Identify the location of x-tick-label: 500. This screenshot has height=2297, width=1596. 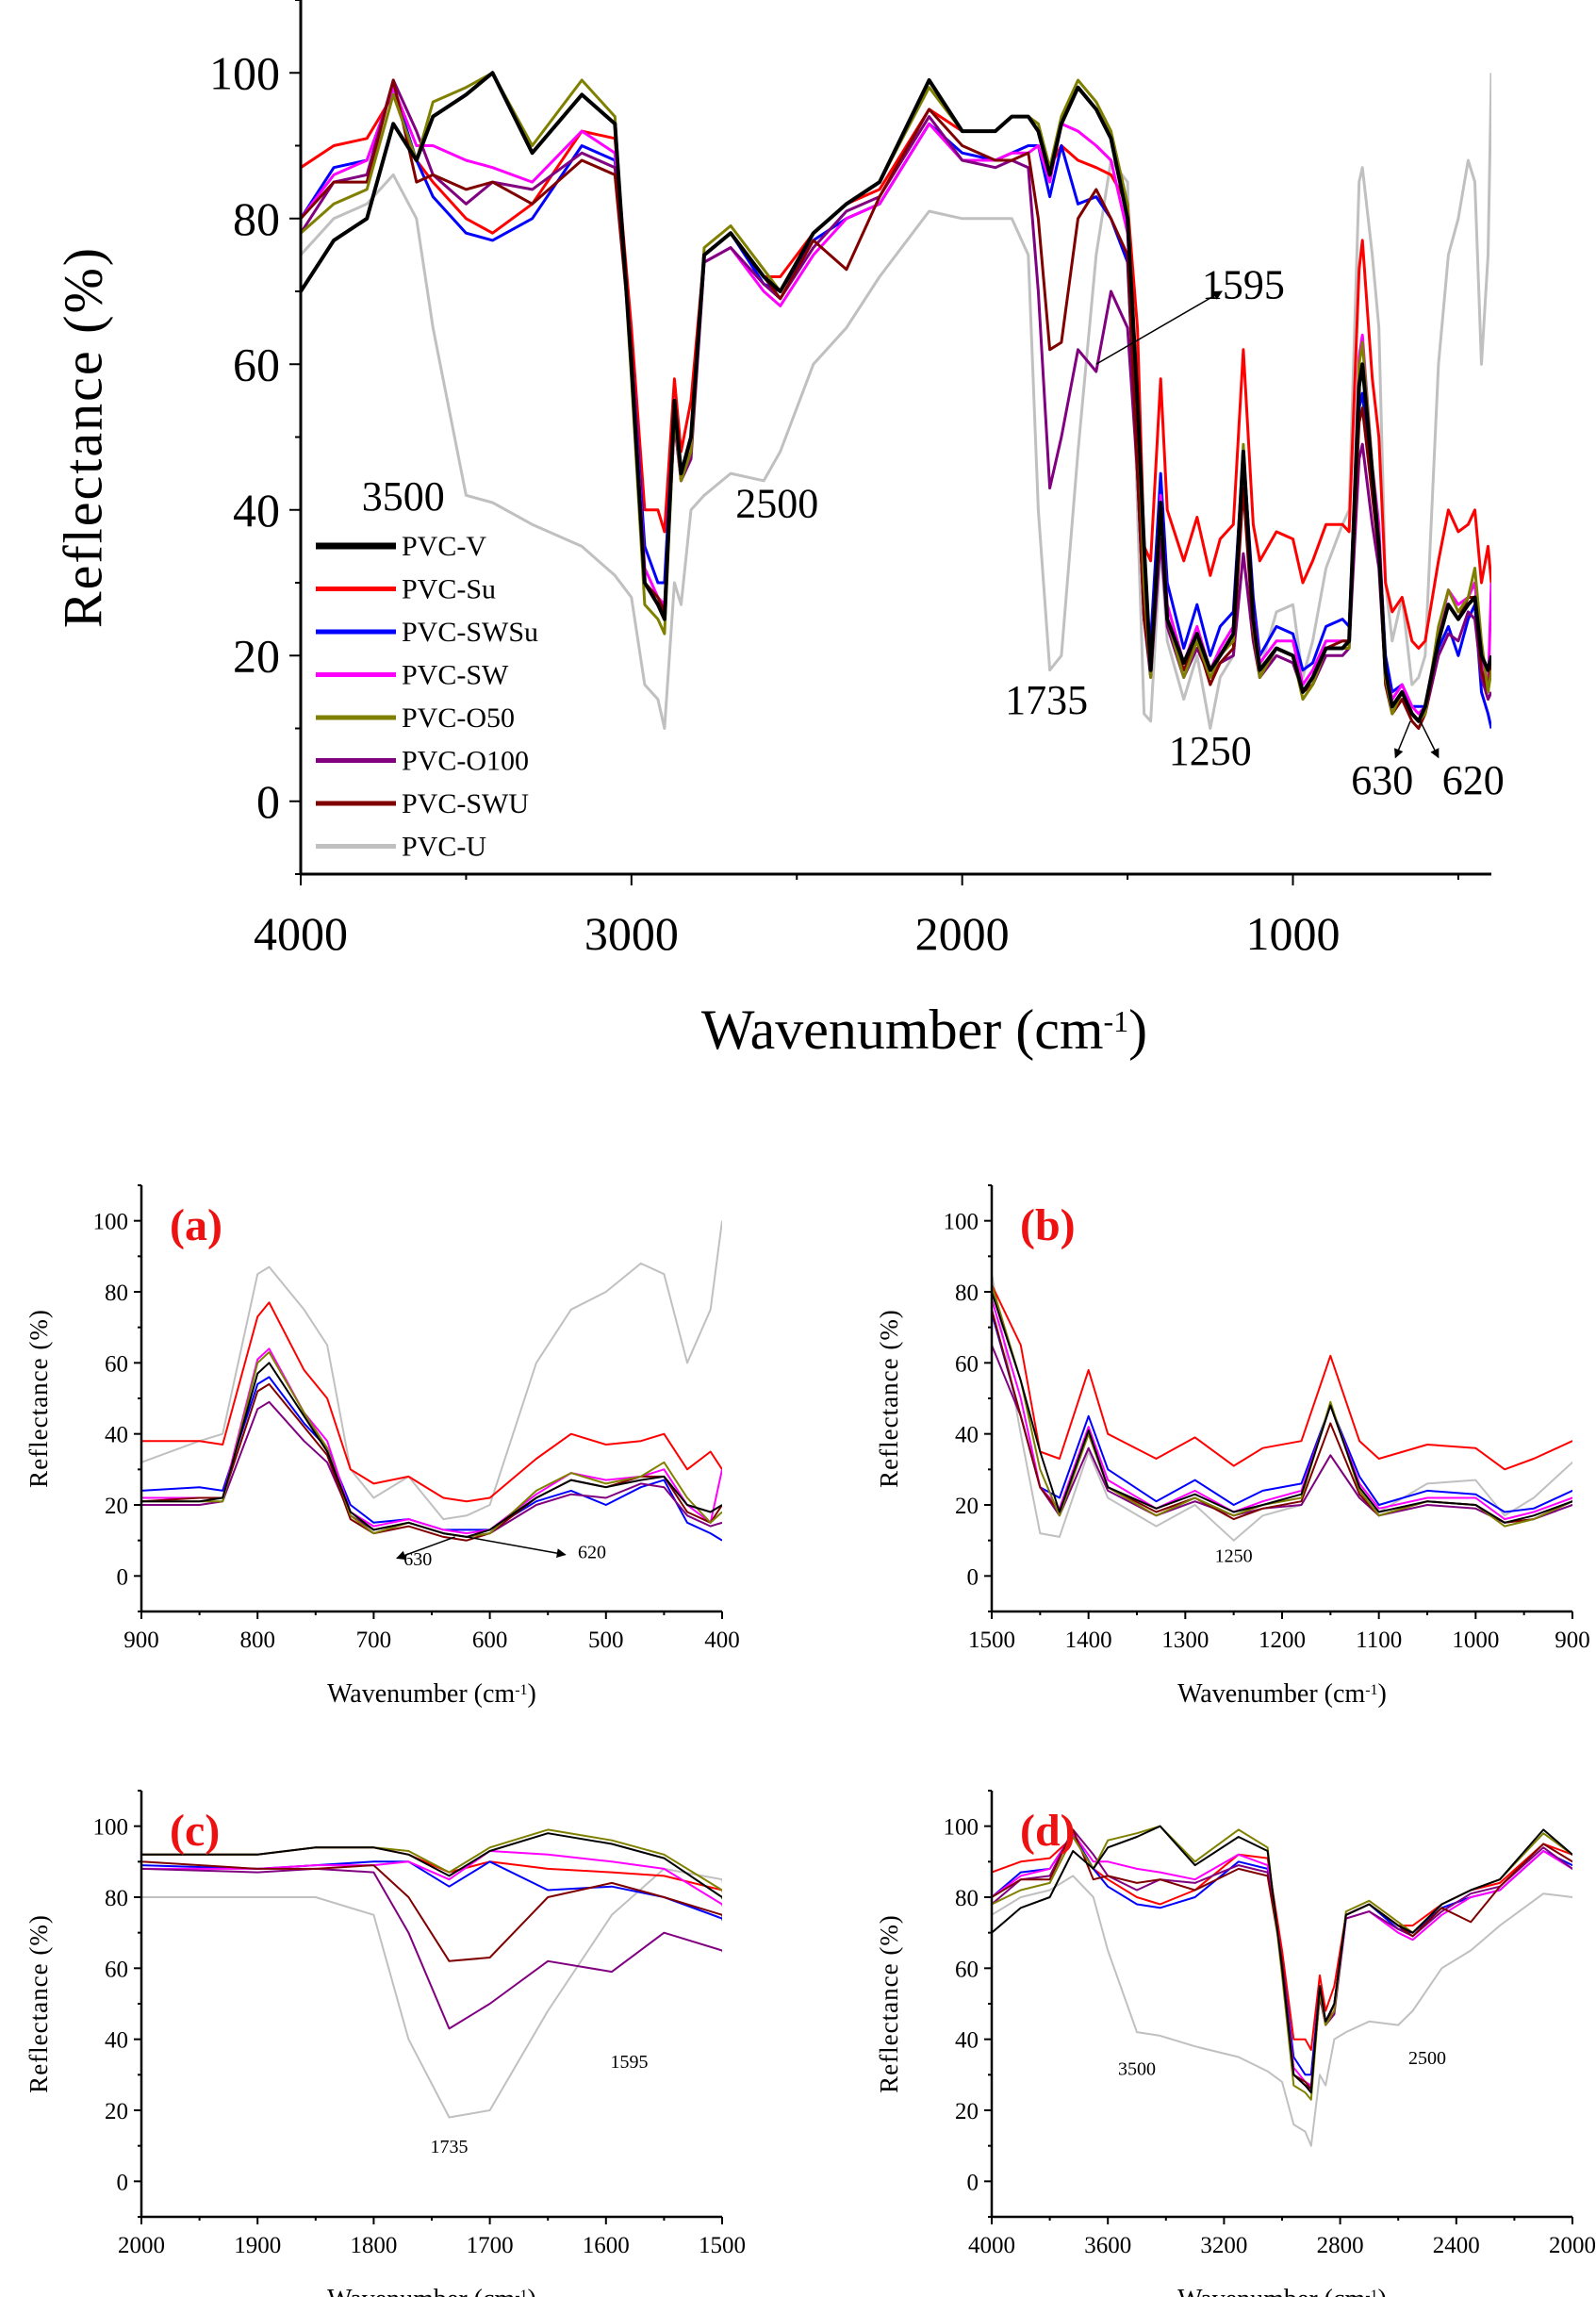
(606, 1640).